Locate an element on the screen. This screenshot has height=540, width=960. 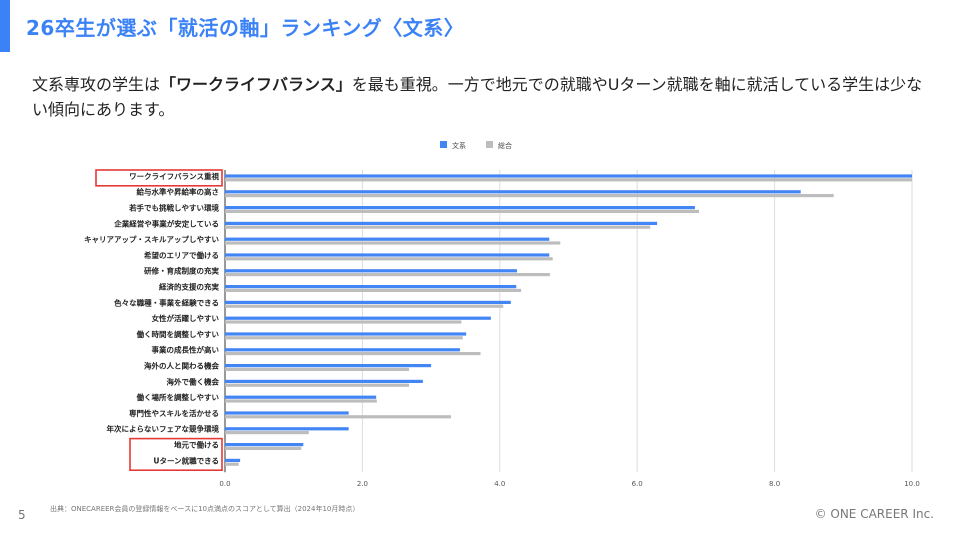
category-label: Uターン就職できる is located at coordinates (186, 460).